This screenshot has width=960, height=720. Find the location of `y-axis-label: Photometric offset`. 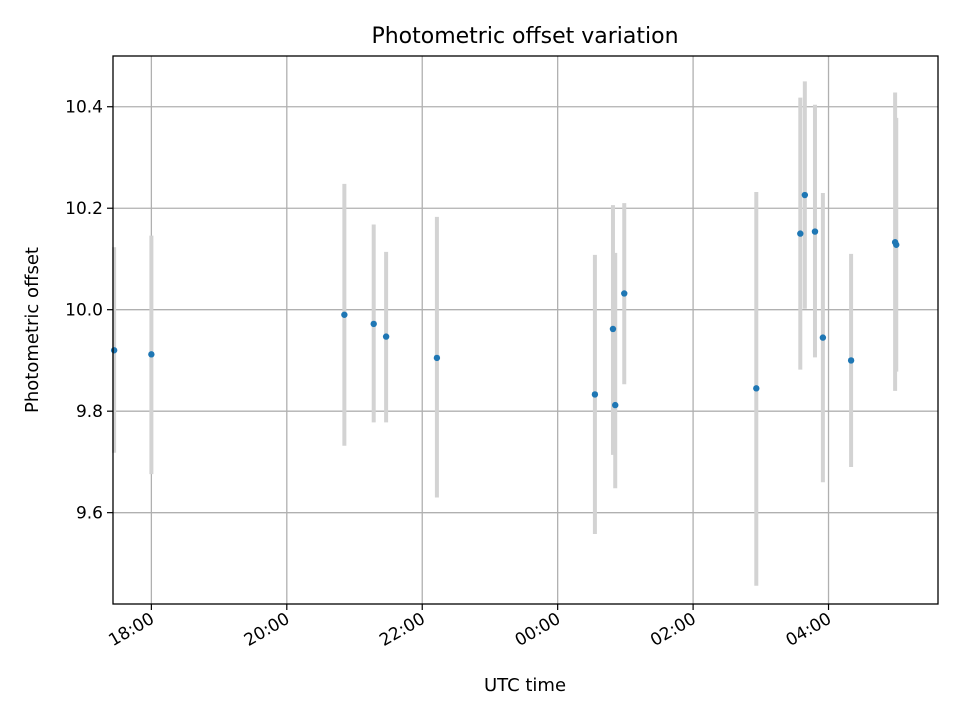

y-axis-label: Photometric offset is located at coordinates (32, 330).